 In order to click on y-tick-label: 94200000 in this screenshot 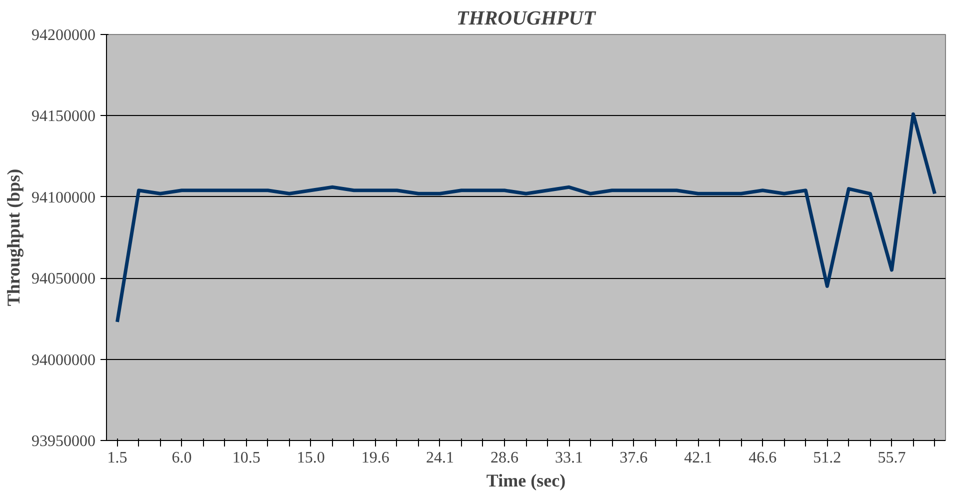, I will do `click(64, 35)`.